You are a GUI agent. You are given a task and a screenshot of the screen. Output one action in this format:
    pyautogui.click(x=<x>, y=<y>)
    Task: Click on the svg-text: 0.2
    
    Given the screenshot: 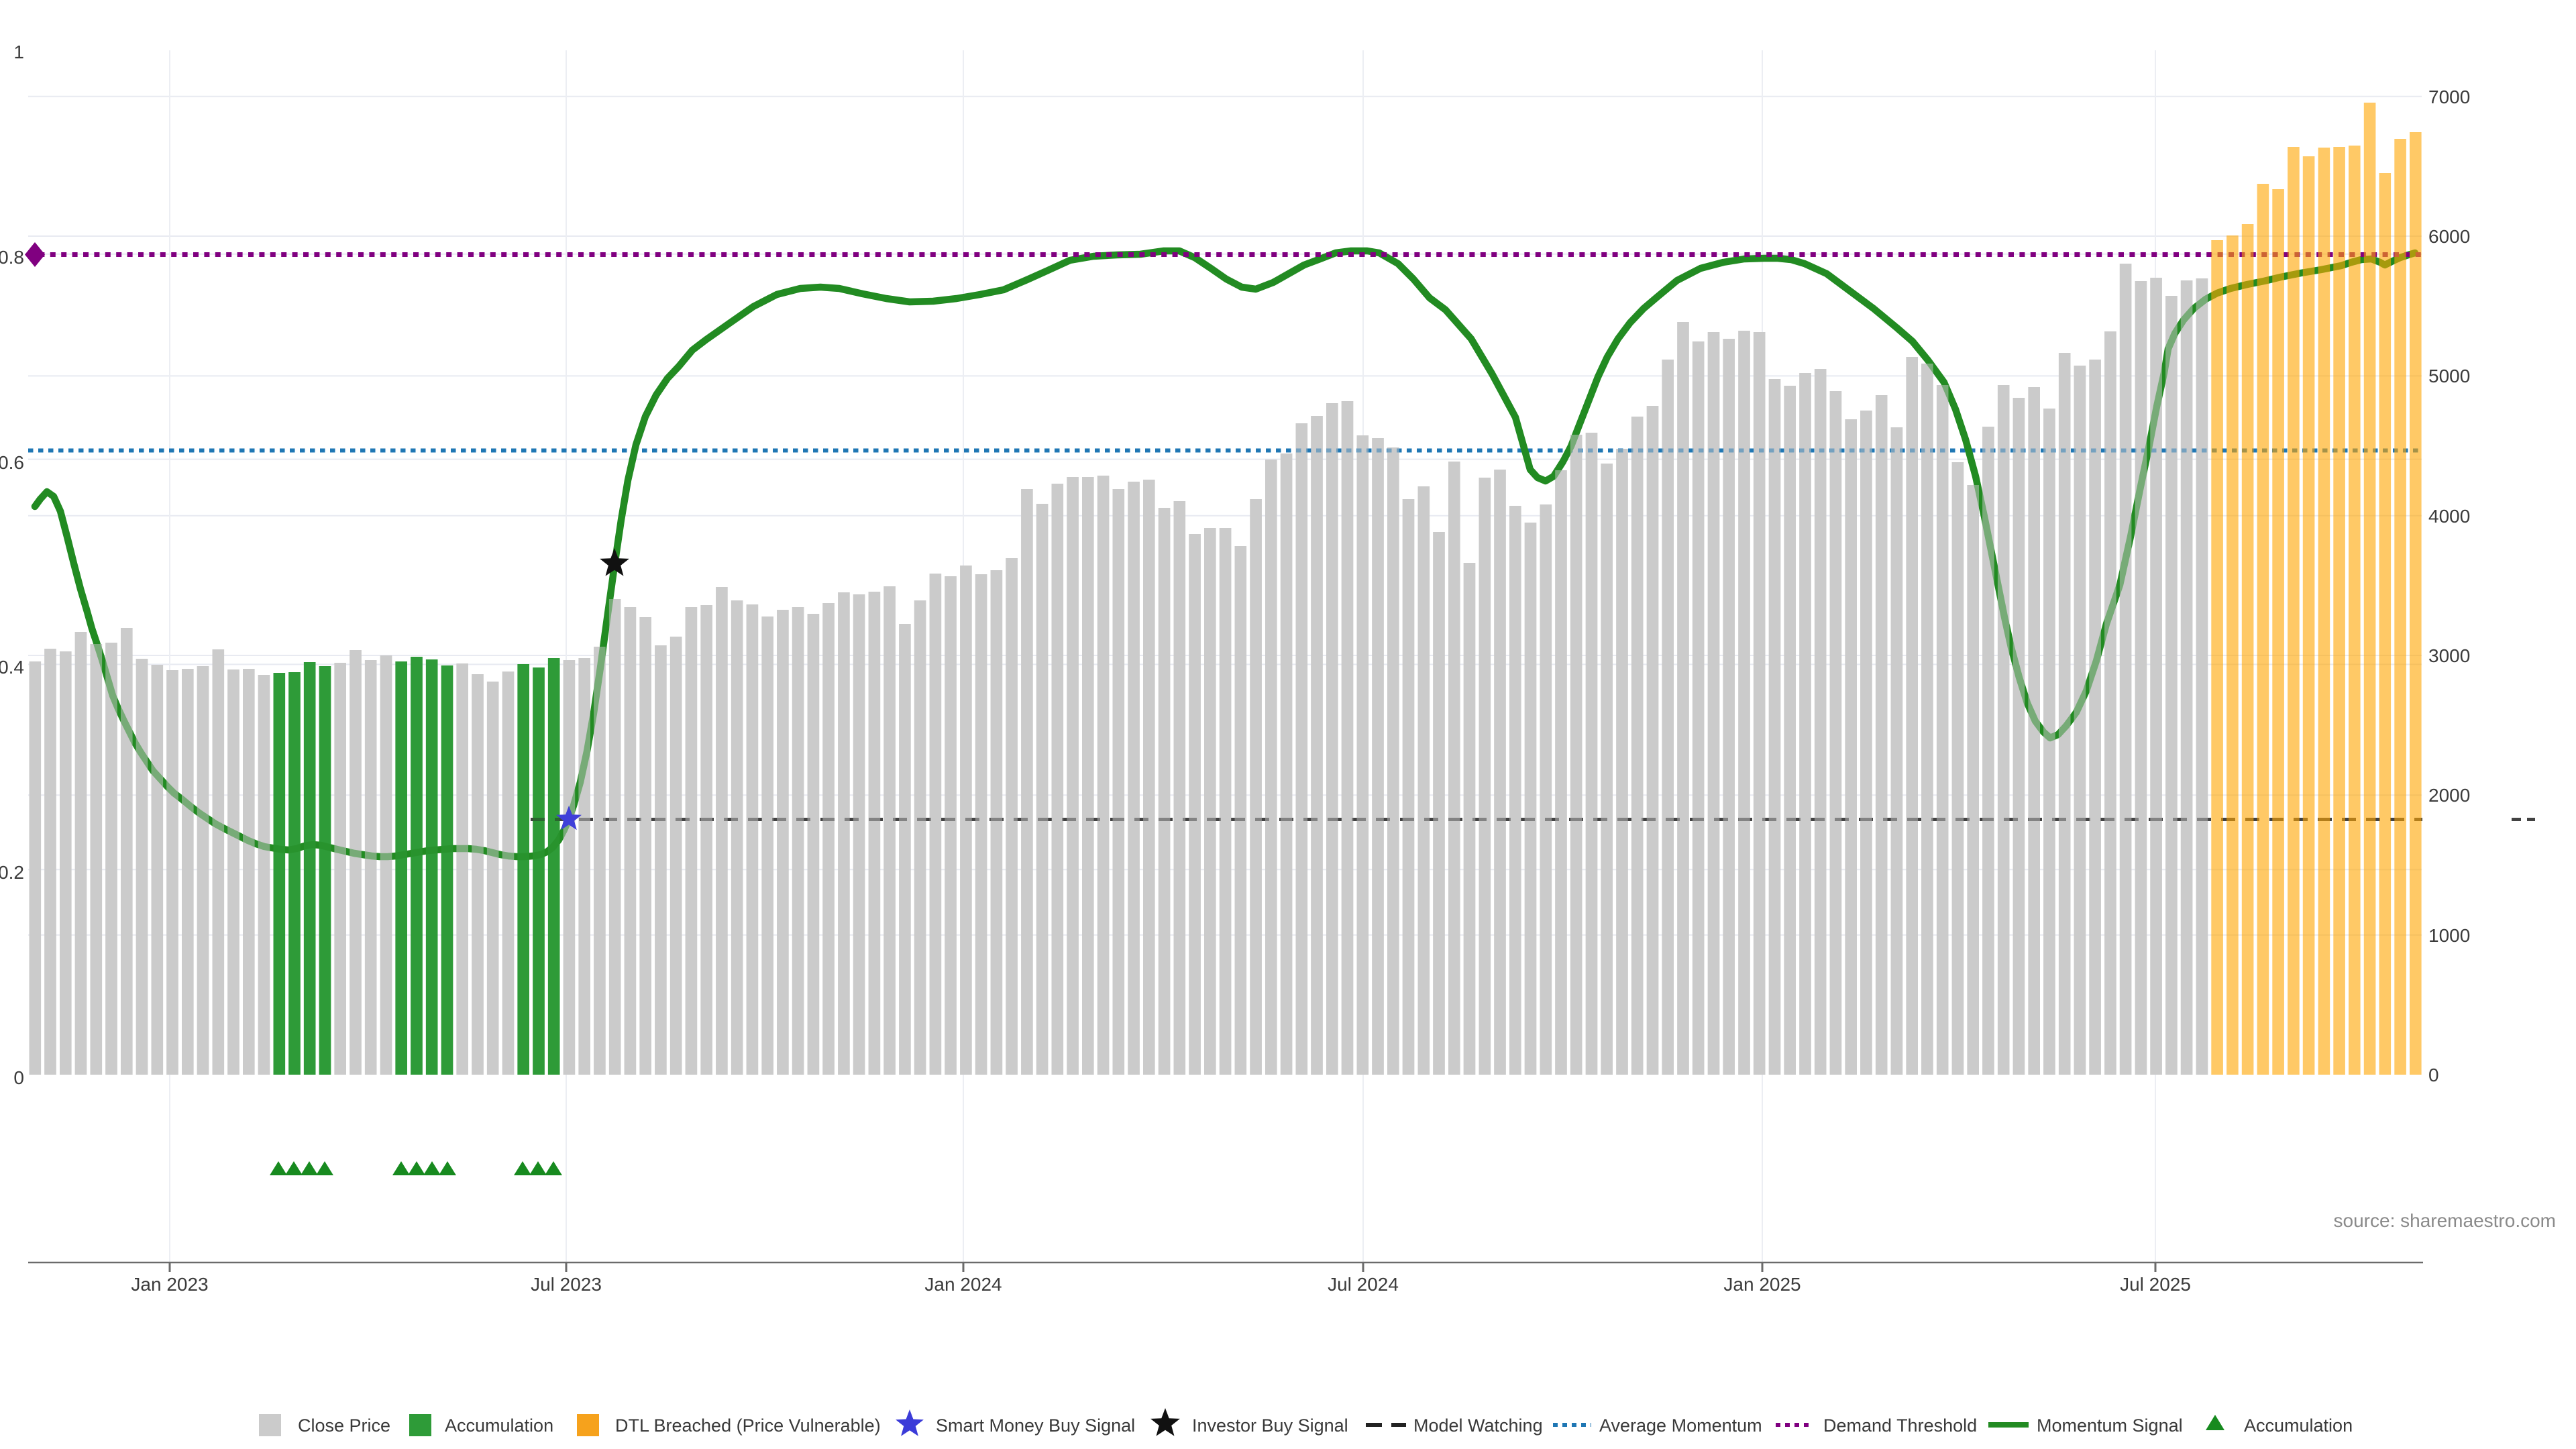 What is the action you would take?
    pyautogui.click(x=12, y=872)
    